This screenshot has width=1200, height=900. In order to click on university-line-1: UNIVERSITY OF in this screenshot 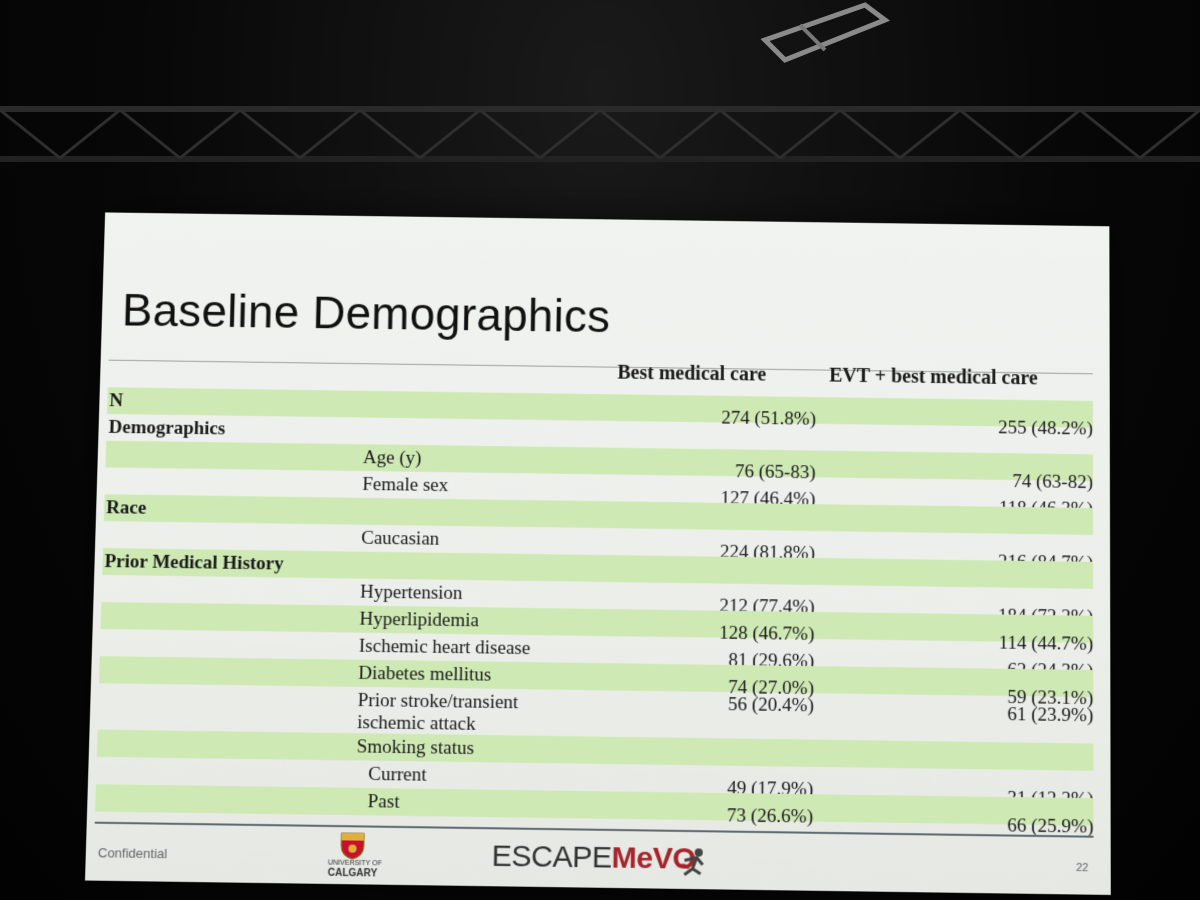, I will do `click(355, 864)`.